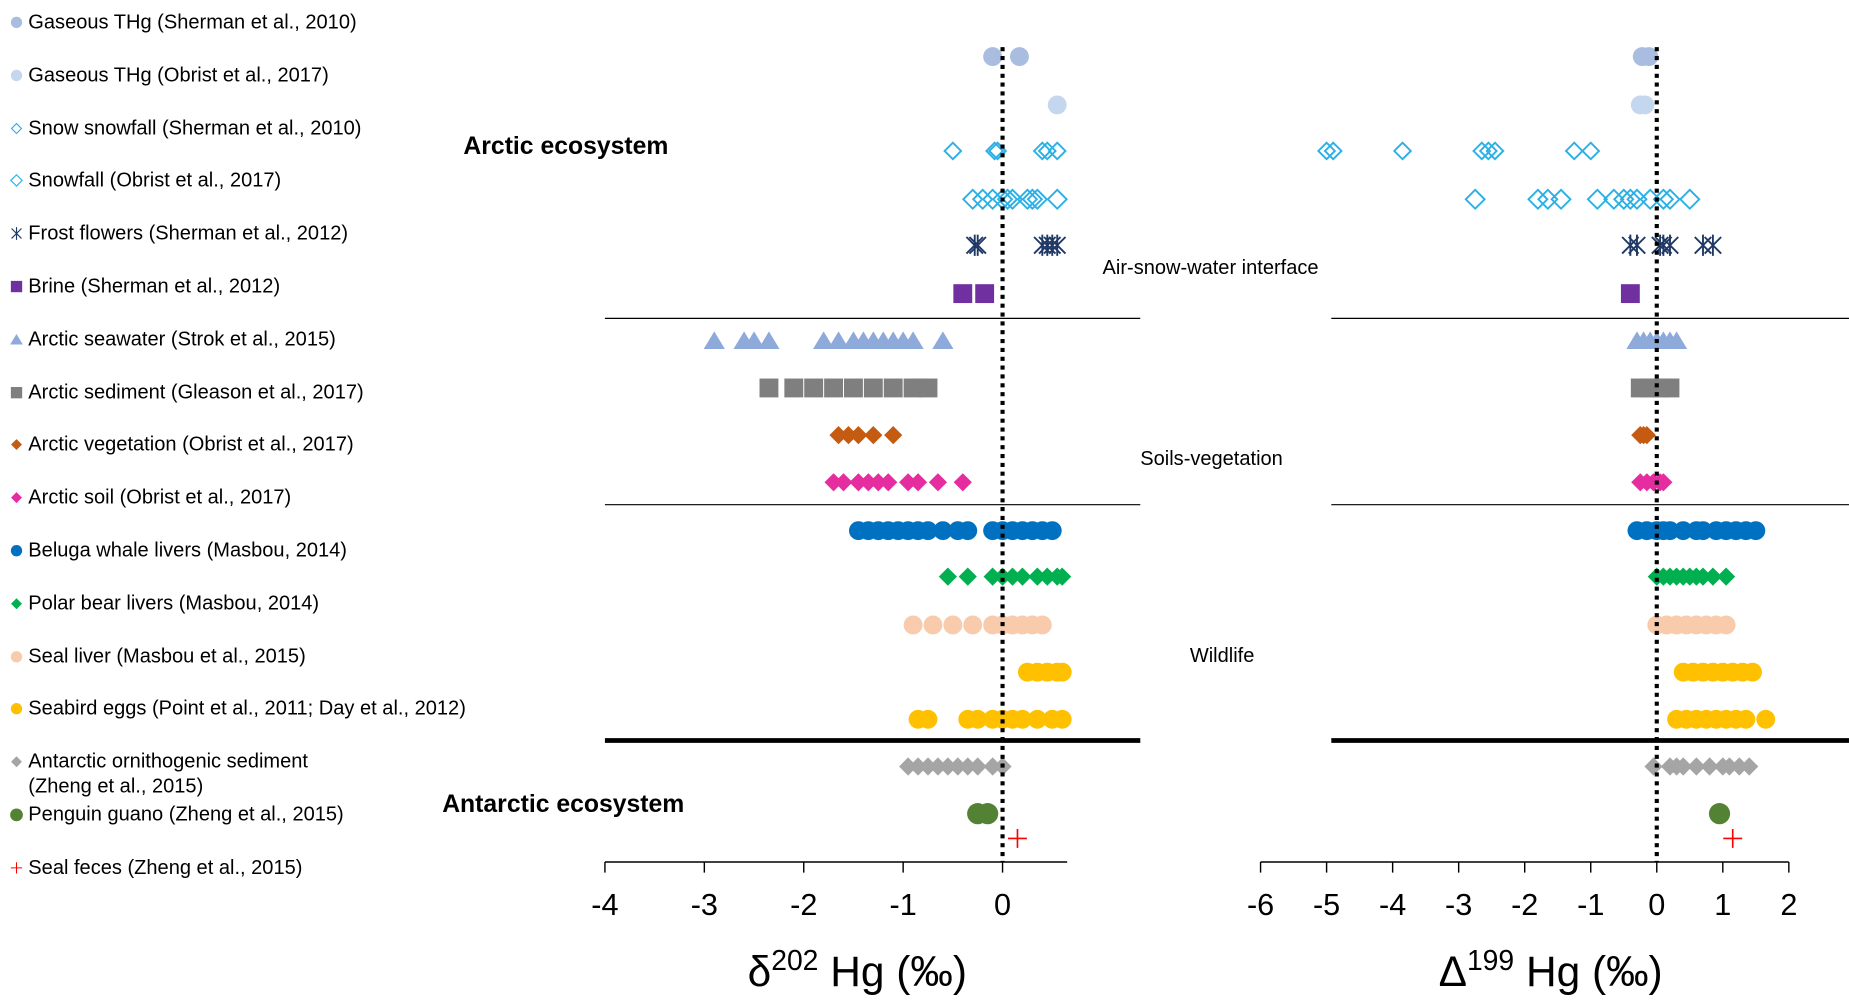 The image size is (1849, 1004). Describe the element at coordinates (155, 180) in the screenshot. I see `legend-label: Snowfall (Obrist et al., 2017)` at that location.